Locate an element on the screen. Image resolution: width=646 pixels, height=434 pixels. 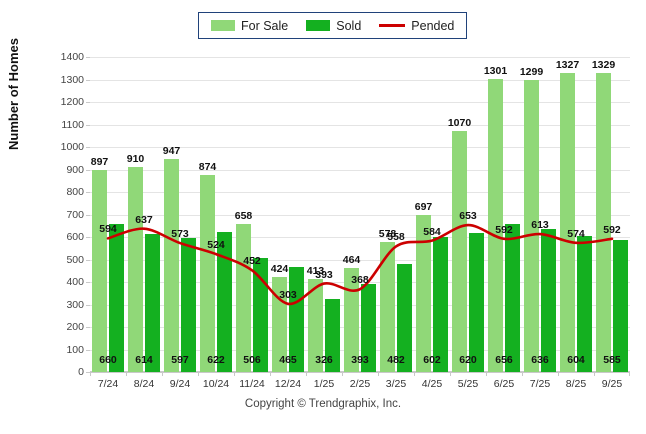
x-axis-line is located at coordinates (360, 371).